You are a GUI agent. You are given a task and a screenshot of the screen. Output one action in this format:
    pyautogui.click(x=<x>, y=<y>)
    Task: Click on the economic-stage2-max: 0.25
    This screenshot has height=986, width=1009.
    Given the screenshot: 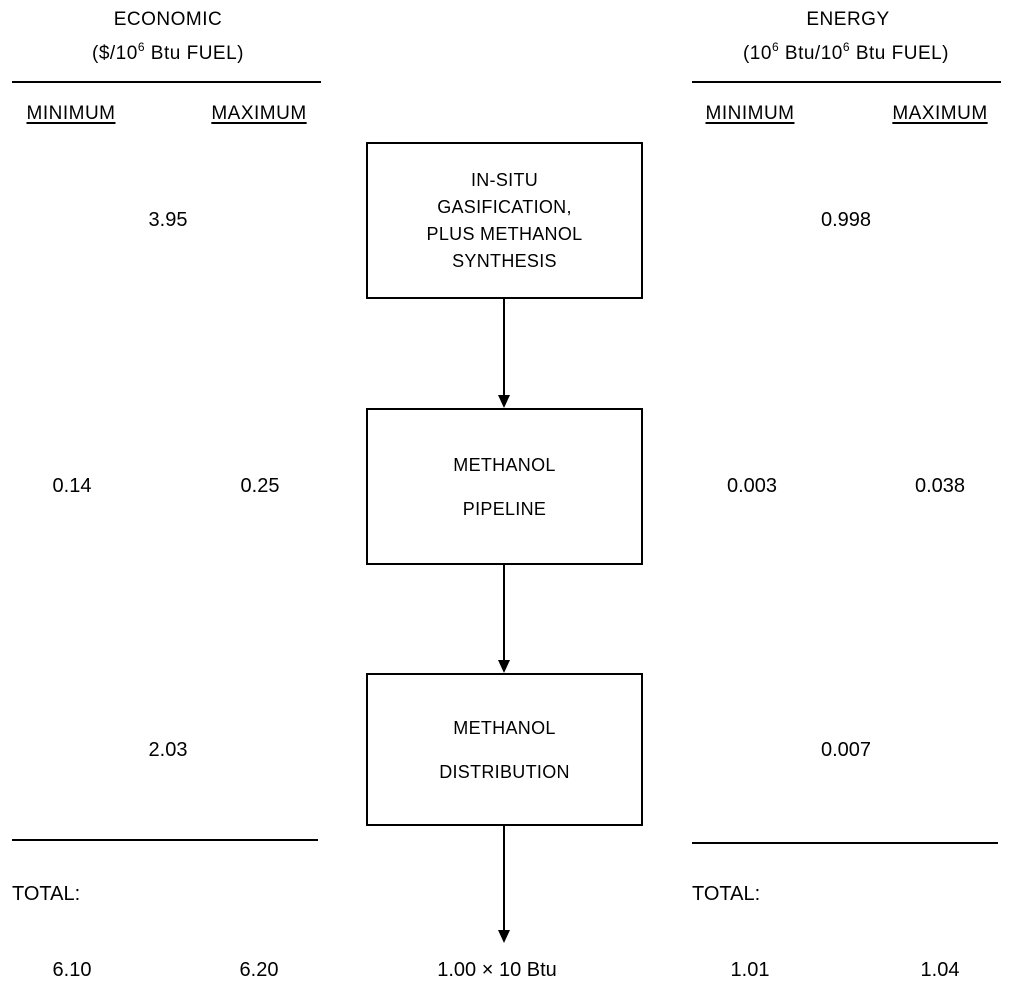 What is the action you would take?
    pyautogui.click(x=260, y=486)
    